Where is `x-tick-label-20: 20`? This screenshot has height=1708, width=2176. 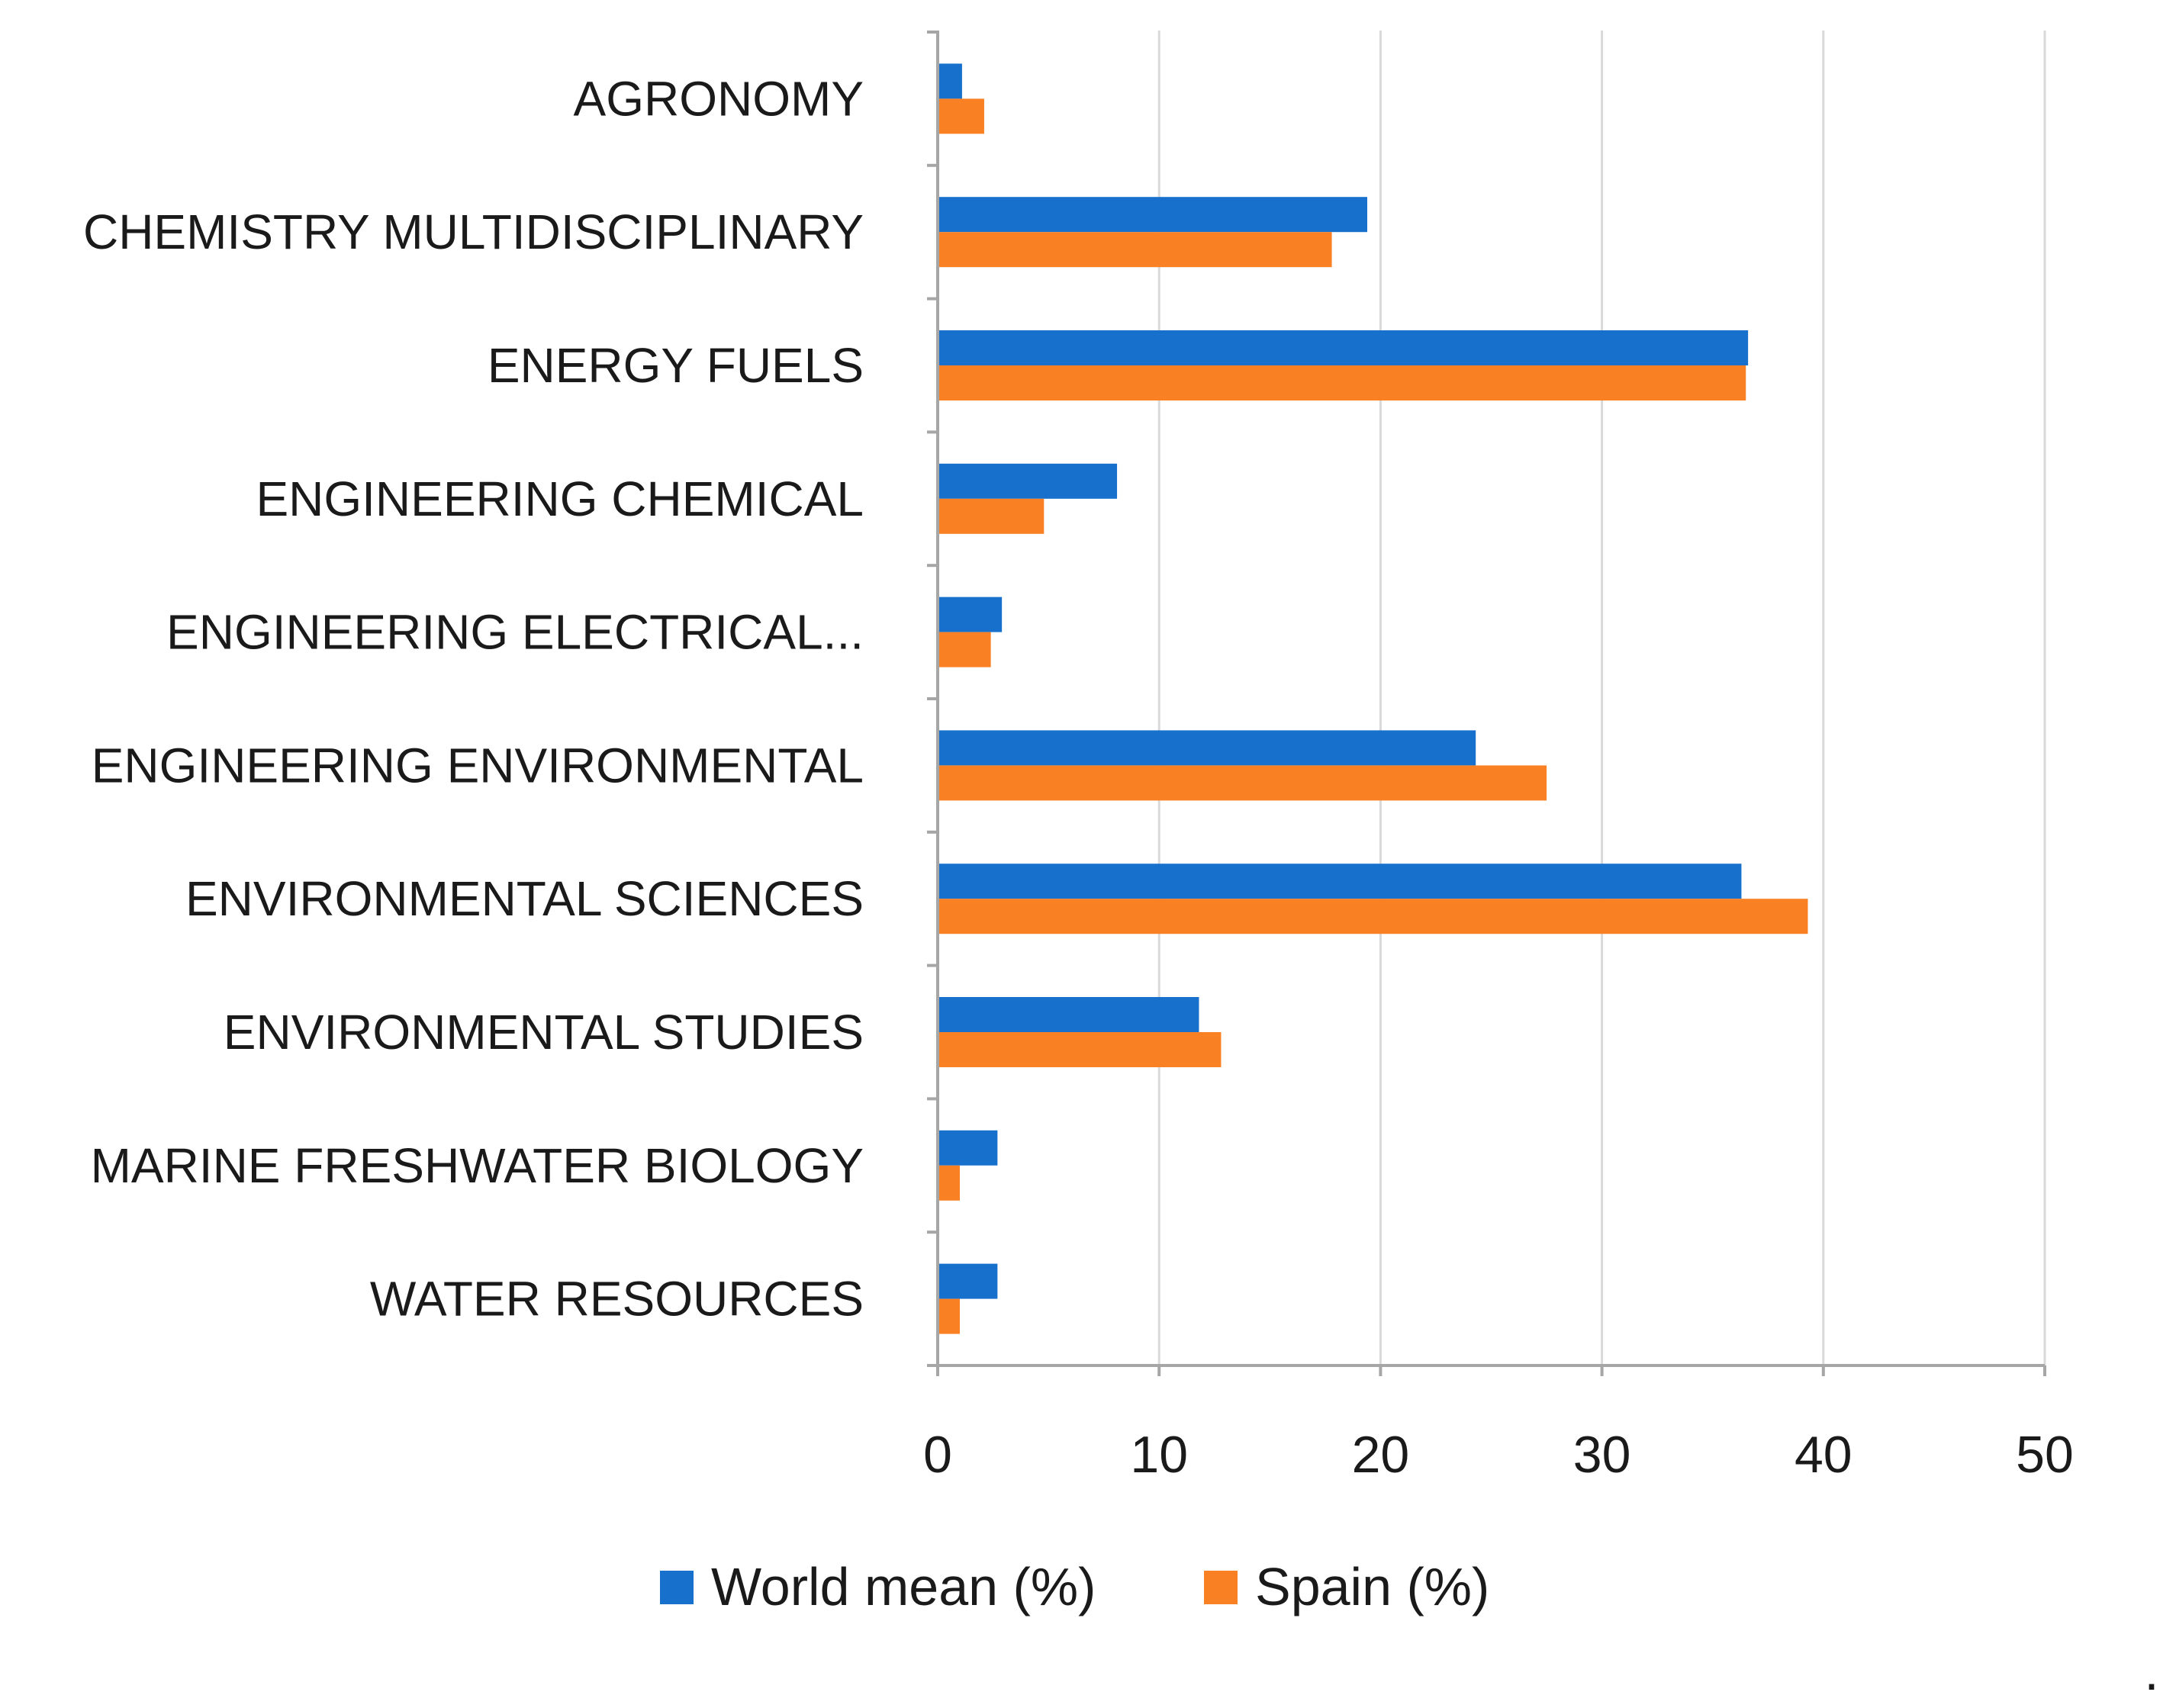 x-tick-label-20: 20 is located at coordinates (1381, 1455).